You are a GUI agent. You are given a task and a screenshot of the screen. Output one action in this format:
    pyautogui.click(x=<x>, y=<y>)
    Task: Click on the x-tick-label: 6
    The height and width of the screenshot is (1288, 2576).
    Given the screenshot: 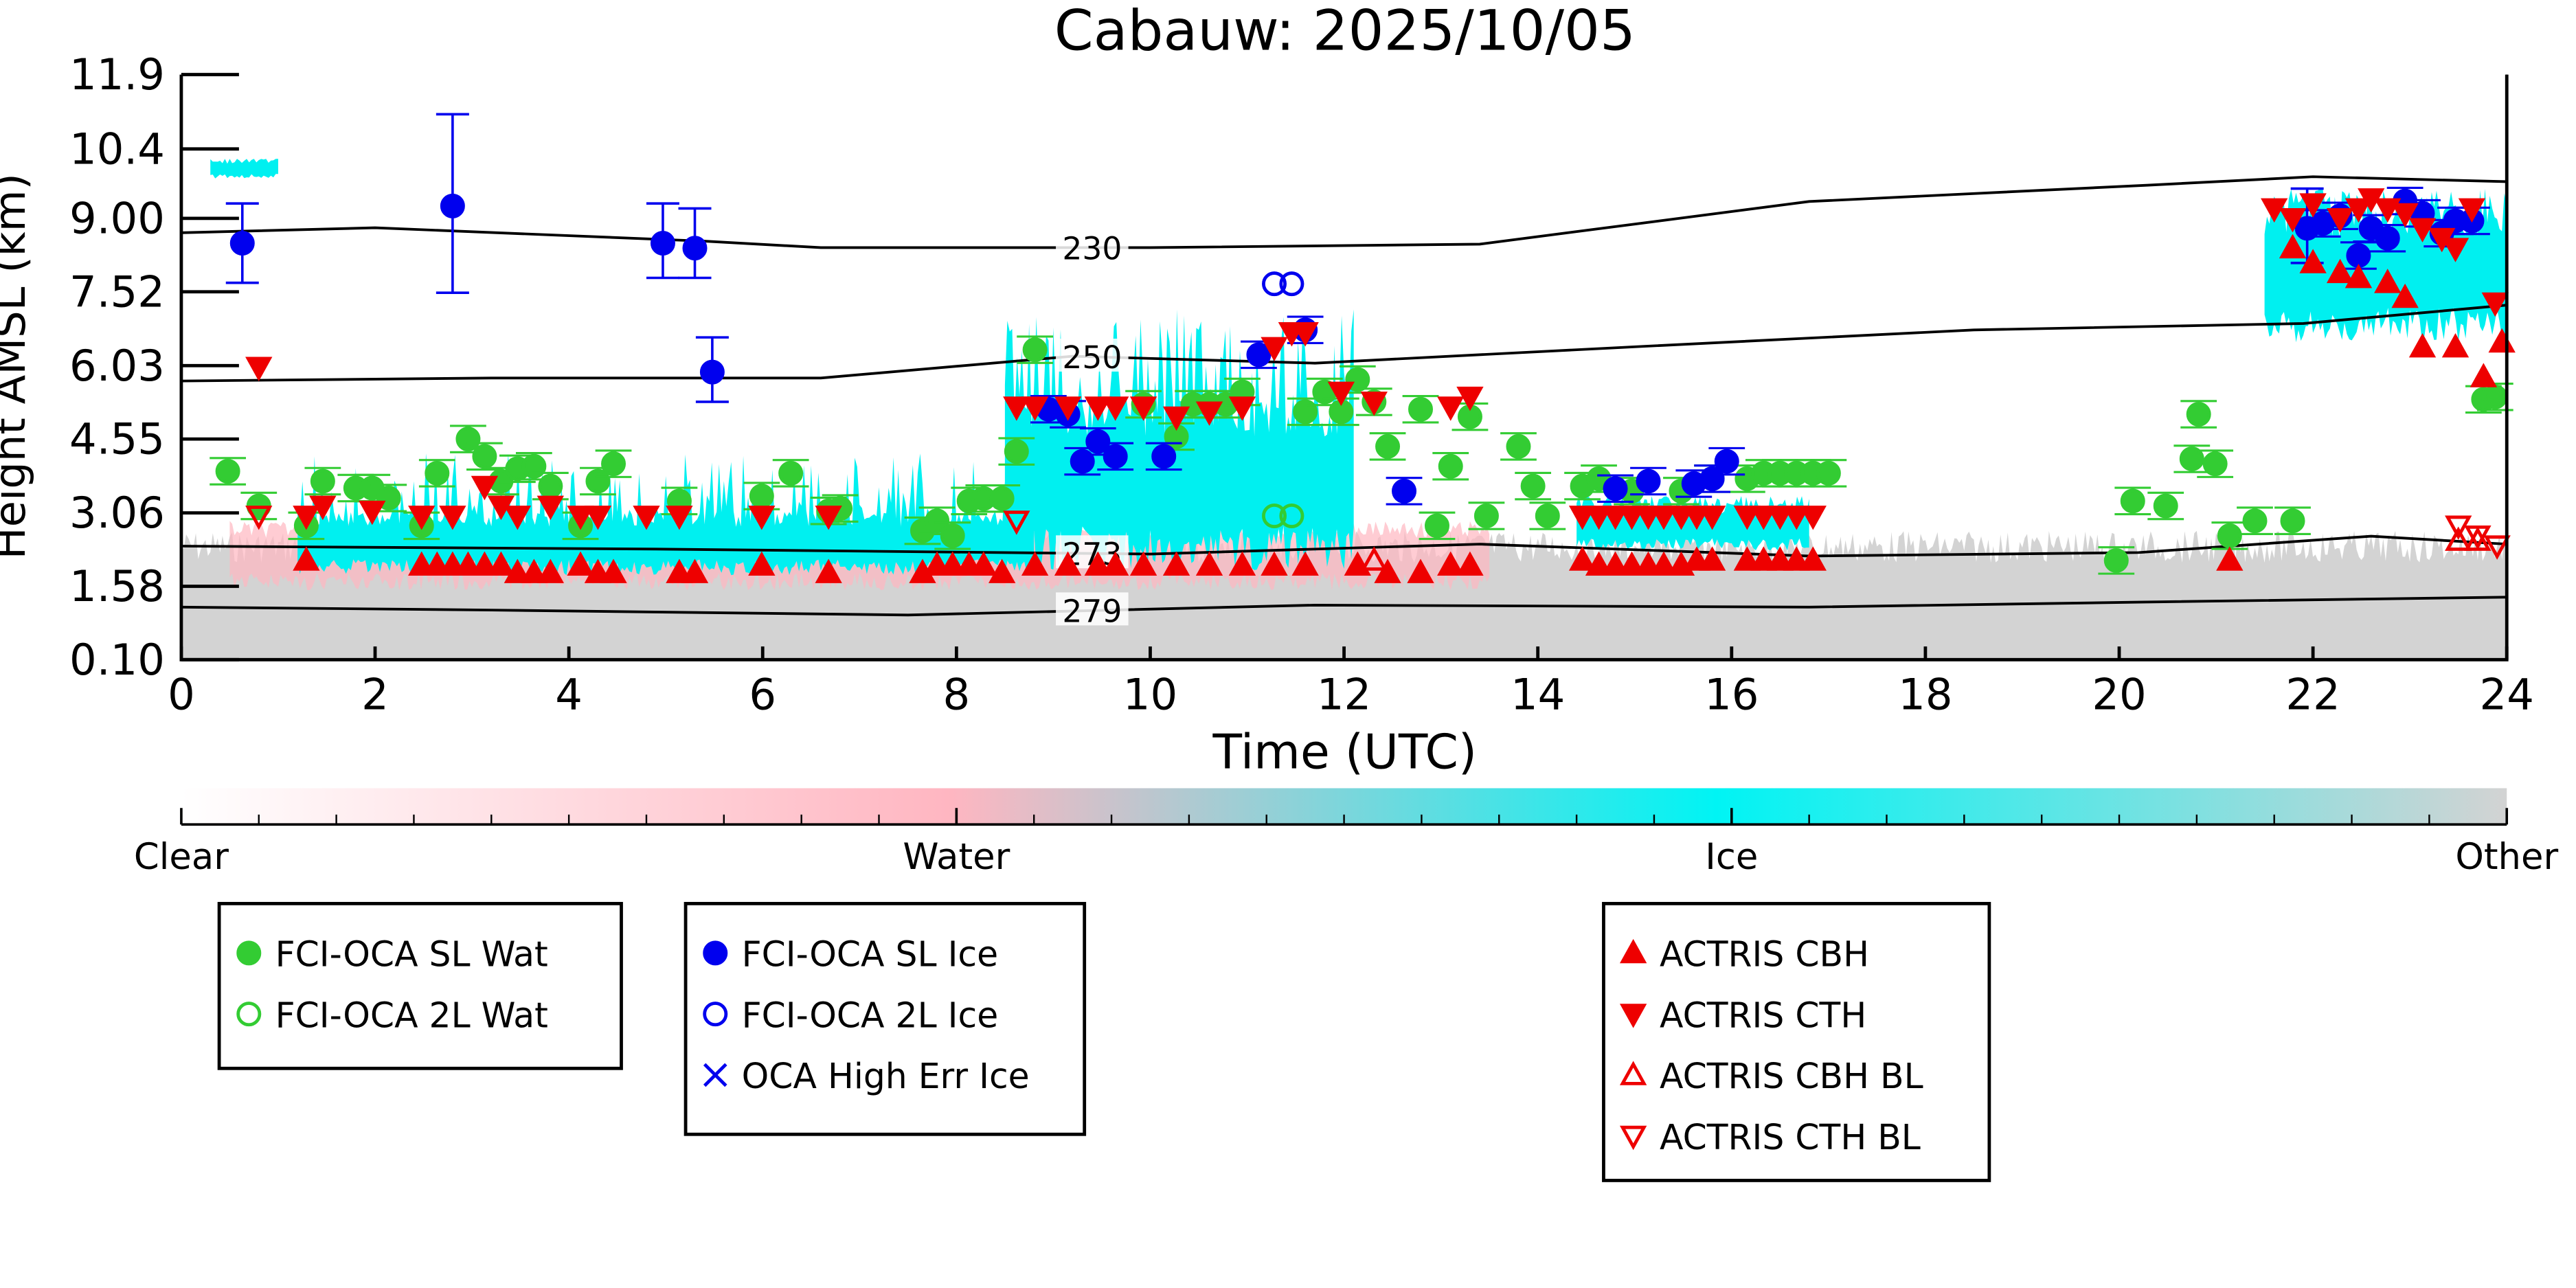 What is the action you would take?
    pyautogui.click(x=762, y=694)
    